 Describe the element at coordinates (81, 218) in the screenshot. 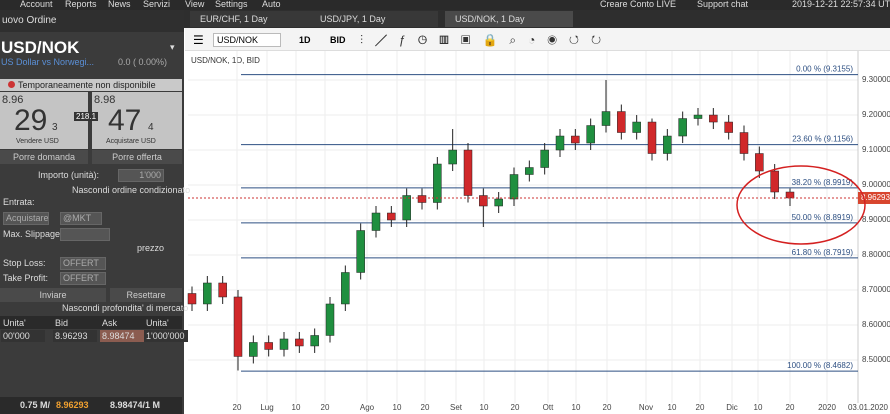

I see `entry-type: @MKT` at that location.